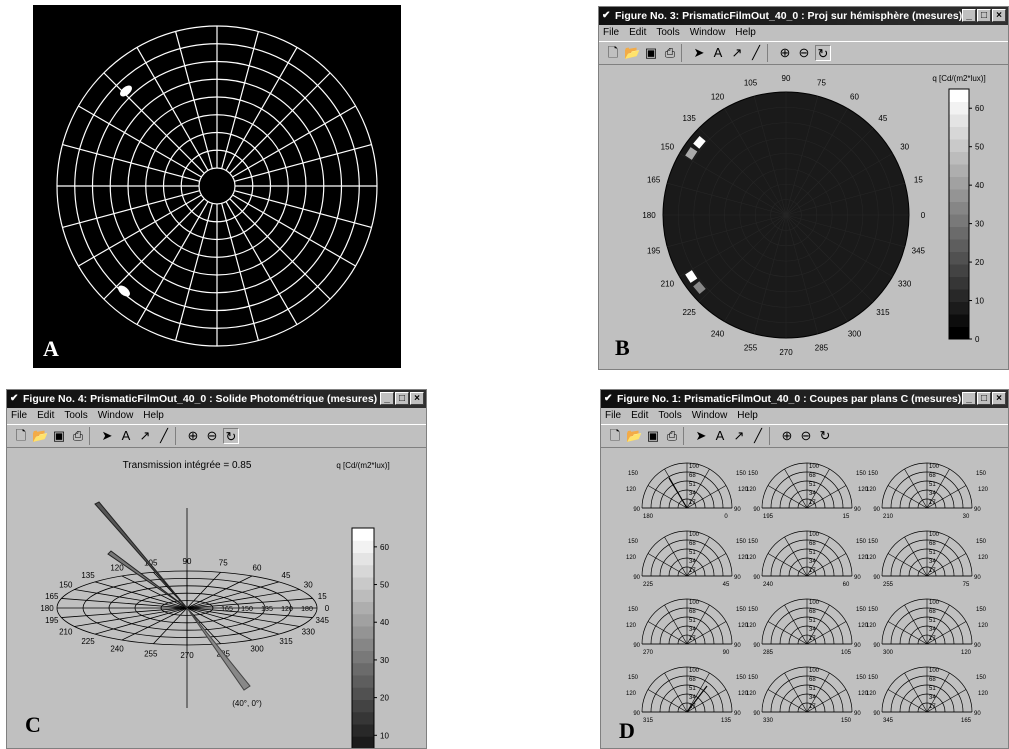 The height and width of the screenshot is (749, 1009). I want to click on angle-label: 330, so click(309, 632).